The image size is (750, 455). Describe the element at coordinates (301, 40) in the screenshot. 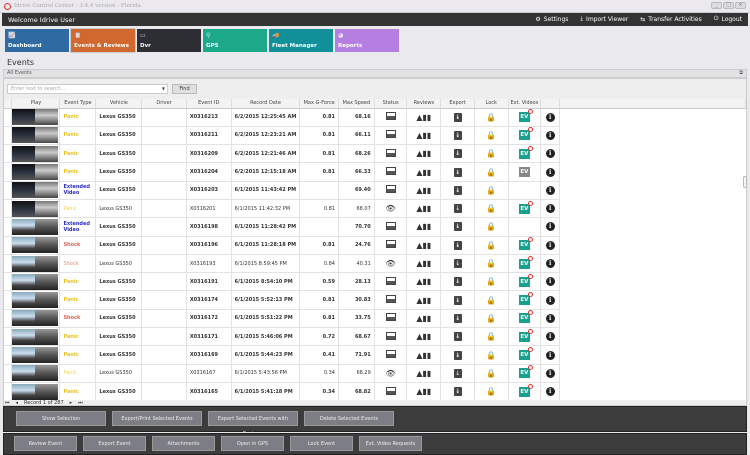

I see `tile-fleet-manager: 🚚 Fleet Manager` at that location.